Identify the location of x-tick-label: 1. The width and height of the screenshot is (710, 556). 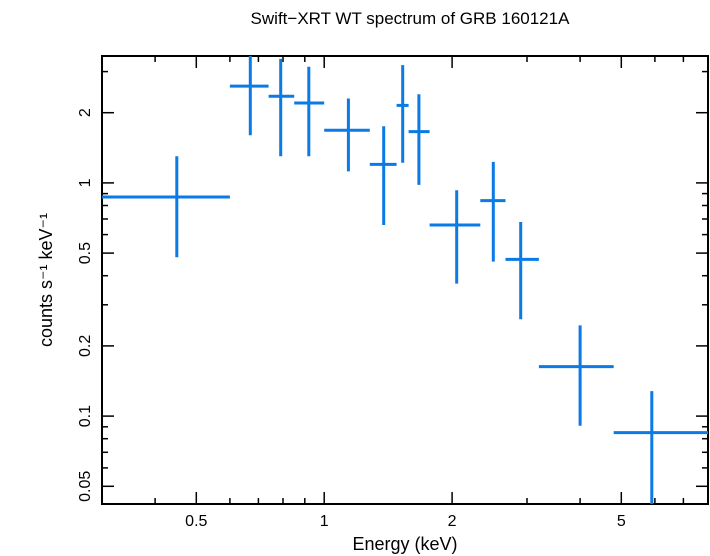
(324, 521).